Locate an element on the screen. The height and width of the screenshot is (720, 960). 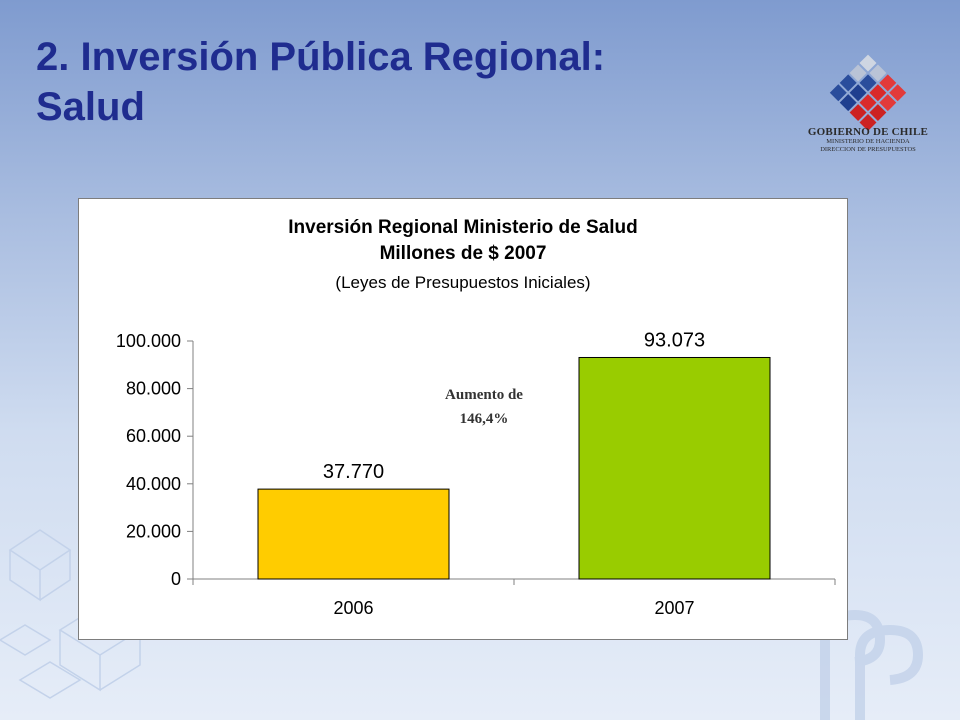
y-tick-label: 60.000 is located at coordinates (153, 436).